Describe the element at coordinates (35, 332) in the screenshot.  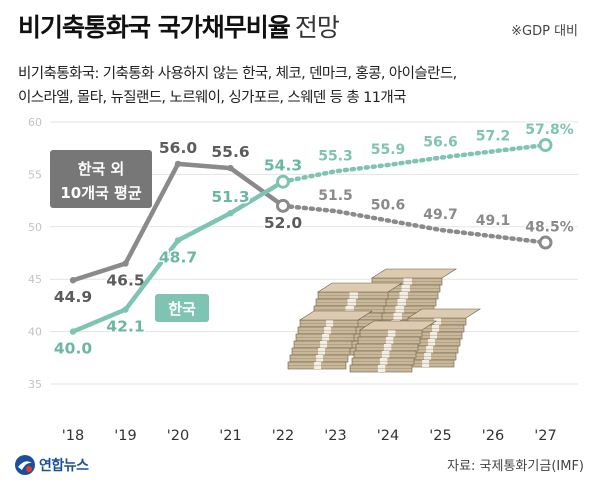
I see `y-tick-label: 40` at that location.